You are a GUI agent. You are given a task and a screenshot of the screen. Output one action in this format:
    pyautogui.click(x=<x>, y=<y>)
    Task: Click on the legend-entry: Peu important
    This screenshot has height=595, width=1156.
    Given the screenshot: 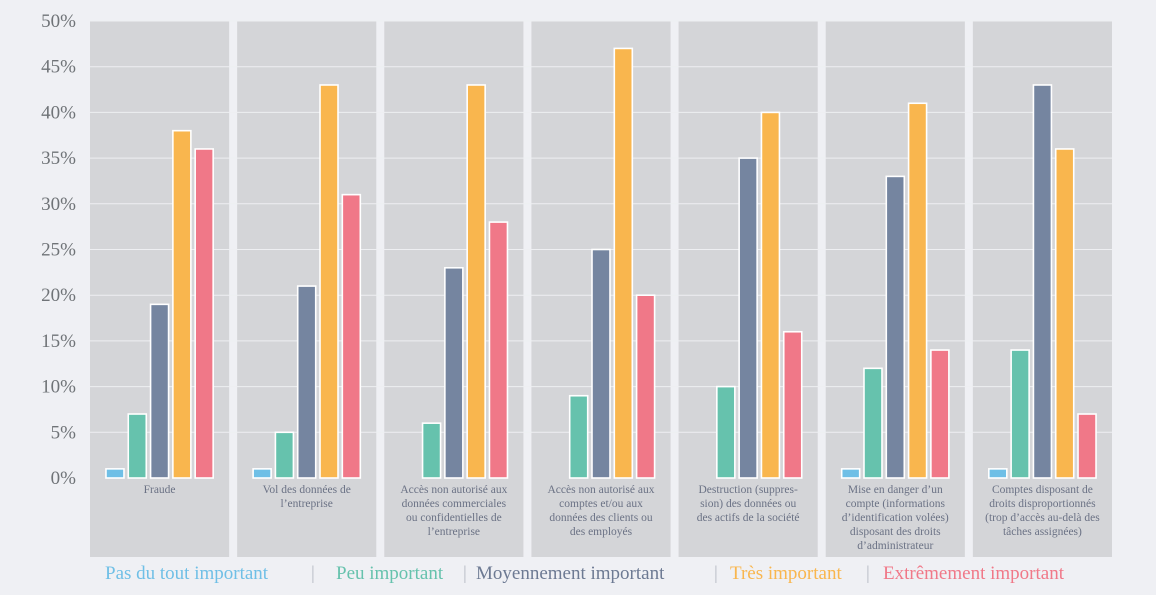 What is the action you would take?
    pyautogui.click(x=390, y=573)
    